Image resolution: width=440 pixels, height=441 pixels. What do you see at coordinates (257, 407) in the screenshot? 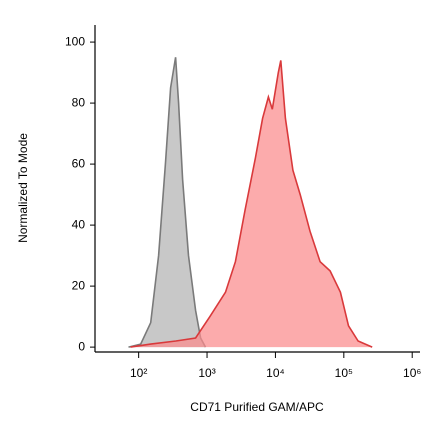
I see `x-axis-title: CD71 Purified GAM/APC` at bounding box center [257, 407].